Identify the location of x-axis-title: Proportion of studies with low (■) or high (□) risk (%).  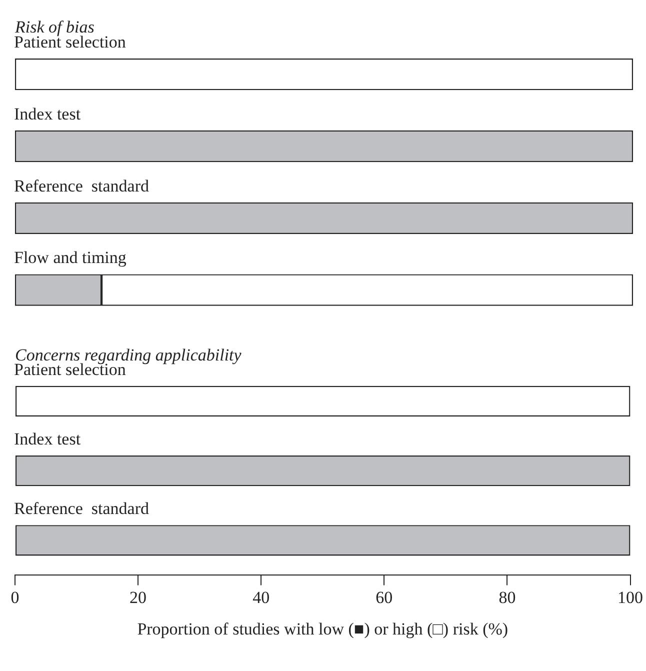
(322, 628).